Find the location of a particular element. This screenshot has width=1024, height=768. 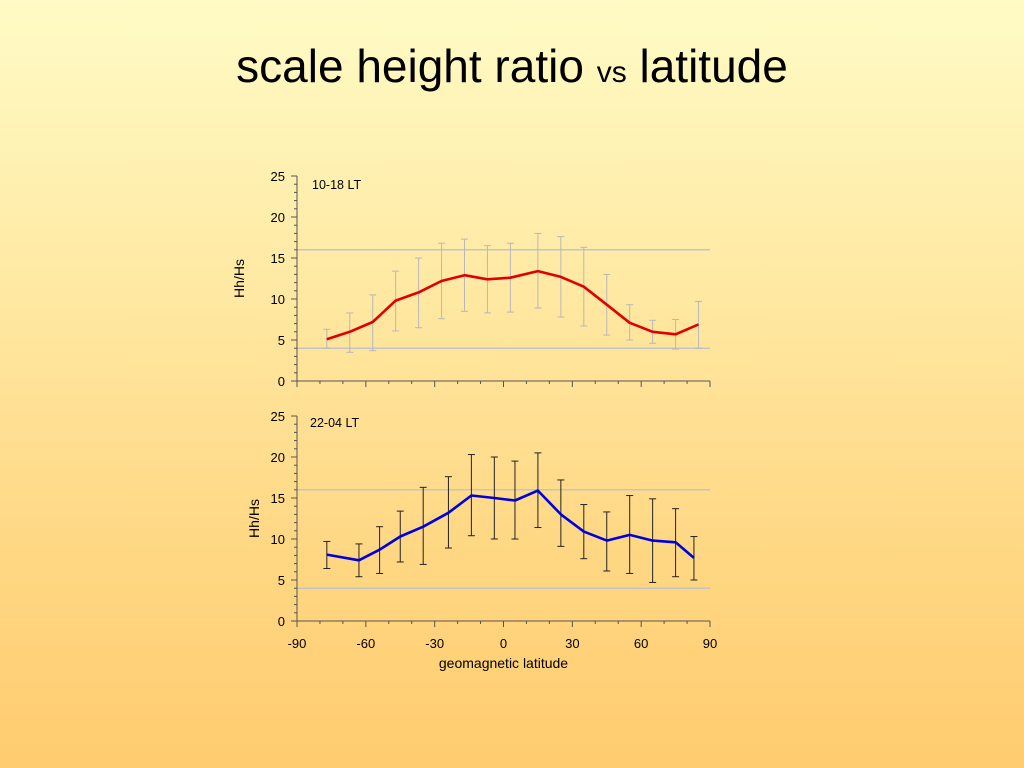

x-tick-label: -60 is located at coordinates (365, 643).